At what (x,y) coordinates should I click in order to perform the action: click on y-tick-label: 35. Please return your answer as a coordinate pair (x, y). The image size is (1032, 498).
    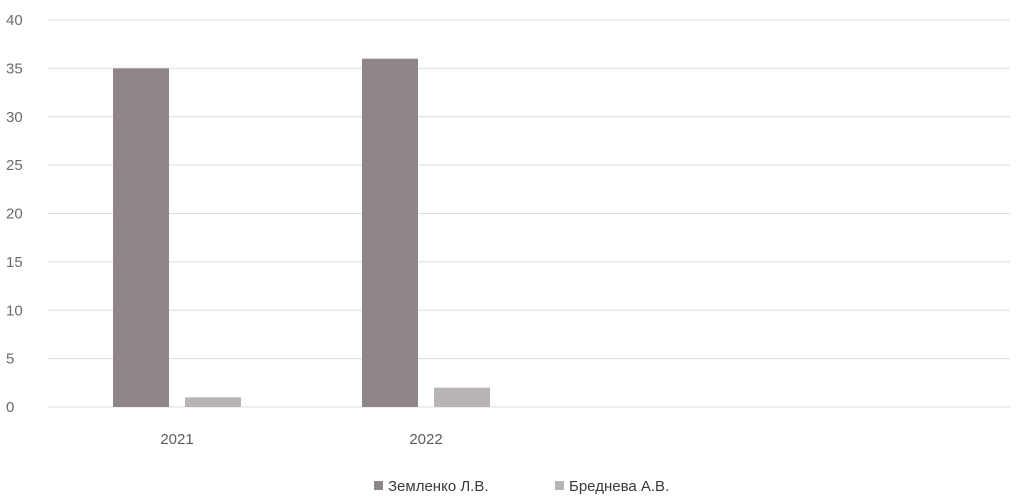
    Looking at the image, I should click on (14, 68).